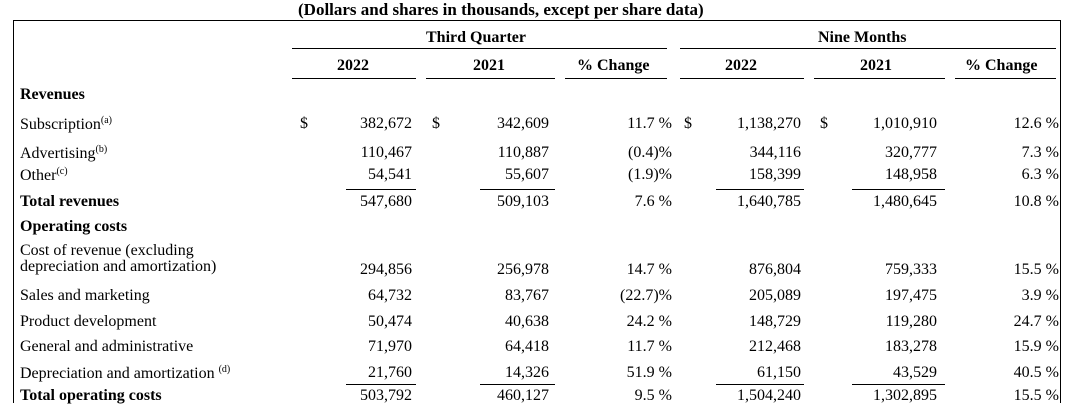  I want to click on col-header-nm-change: % Change, so click(1001, 65).